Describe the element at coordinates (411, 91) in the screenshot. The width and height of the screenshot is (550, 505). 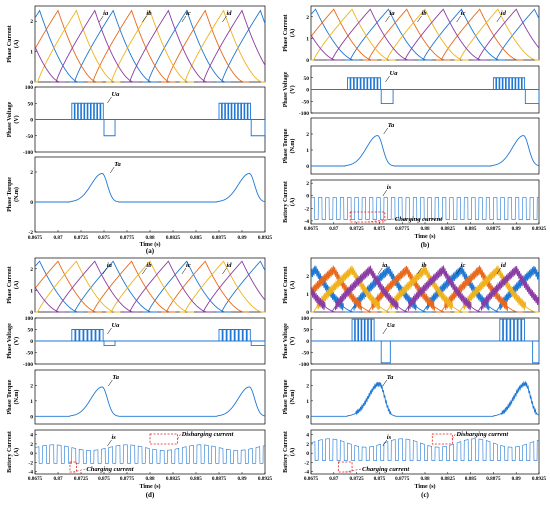
I see `subplot-voltage: 50 0 -50 -100 Phase Voltage (V) Ua` at that location.